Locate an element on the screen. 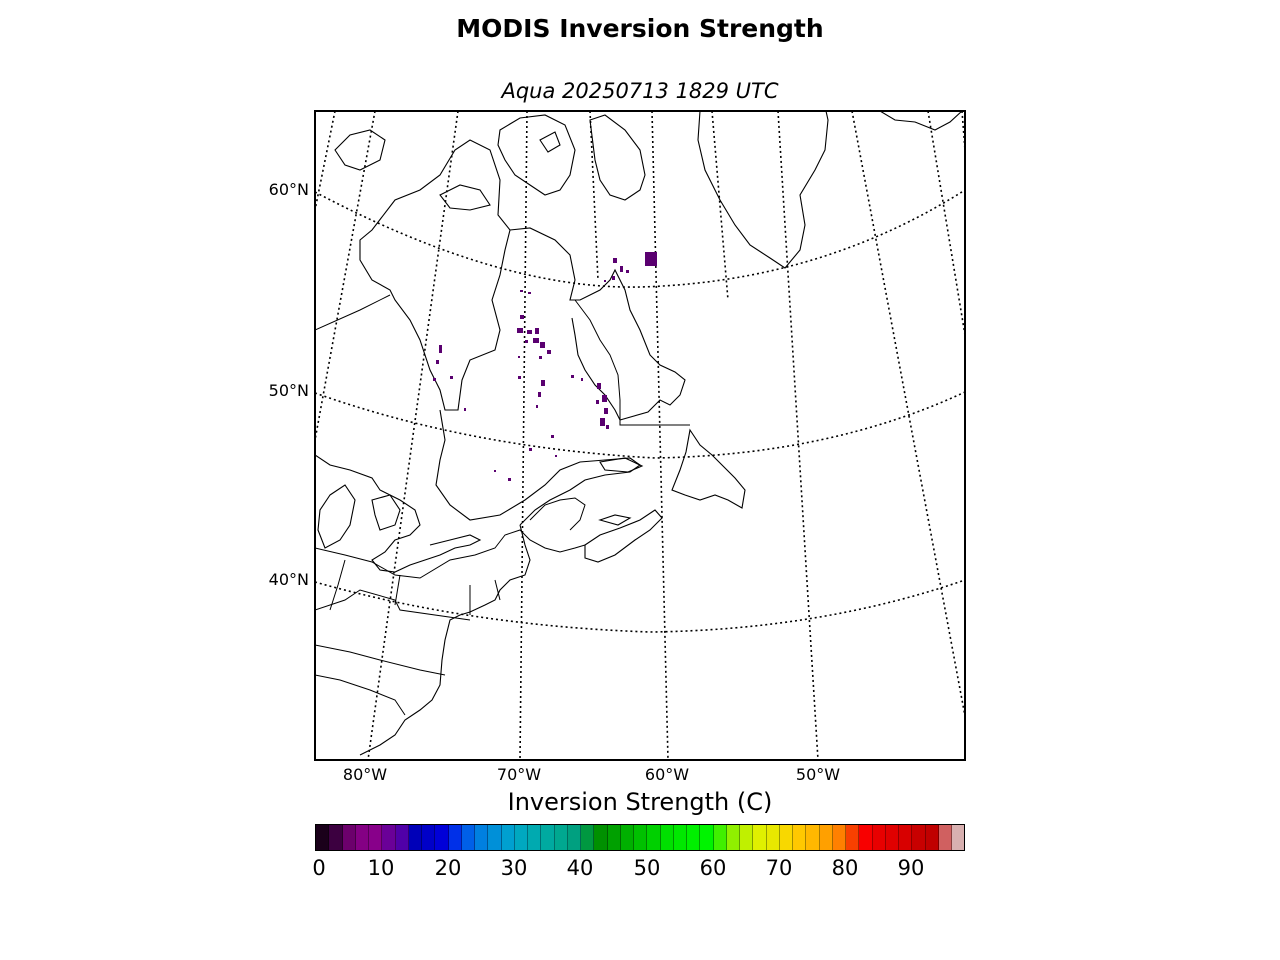  map-subtitle: Aqua 20250713 1829 UTC is located at coordinates (640, 91).